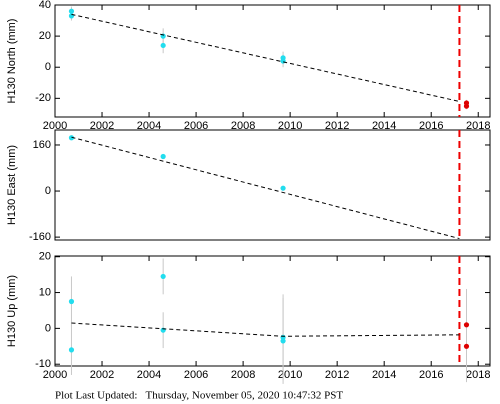  I want to click on y-tick-label: 40, so click(45, 5).